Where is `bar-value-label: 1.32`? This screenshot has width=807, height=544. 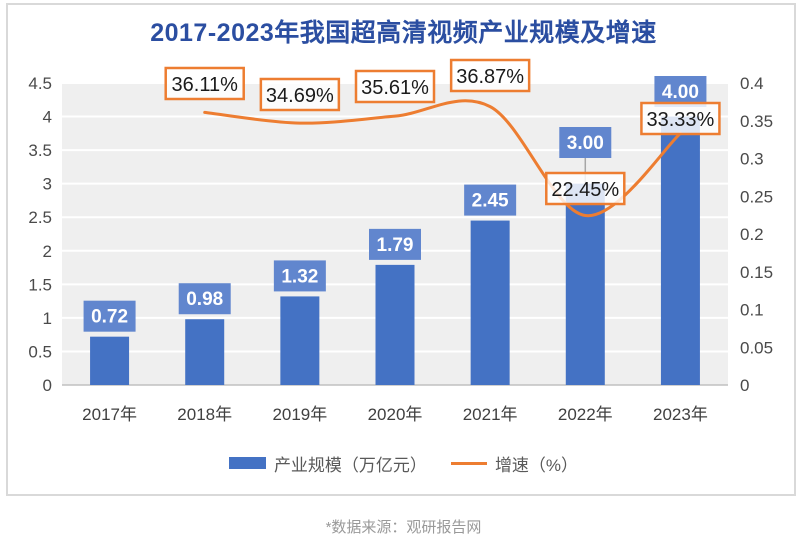
bar-value-label: 1.32 is located at coordinates (299, 276).